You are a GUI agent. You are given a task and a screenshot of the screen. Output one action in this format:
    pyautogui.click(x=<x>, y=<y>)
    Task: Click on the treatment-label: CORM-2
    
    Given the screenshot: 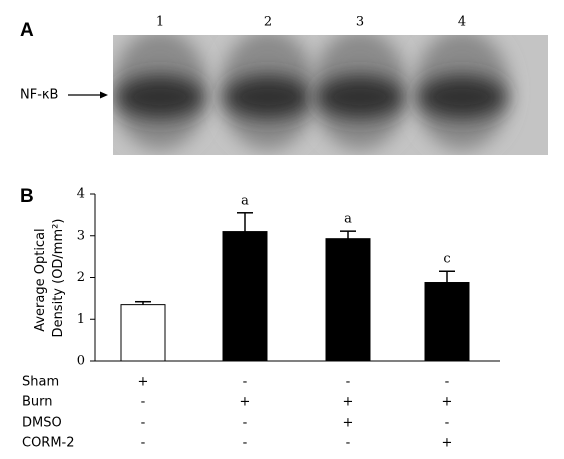 What is the action you would take?
    pyautogui.click(x=48, y=443)
    